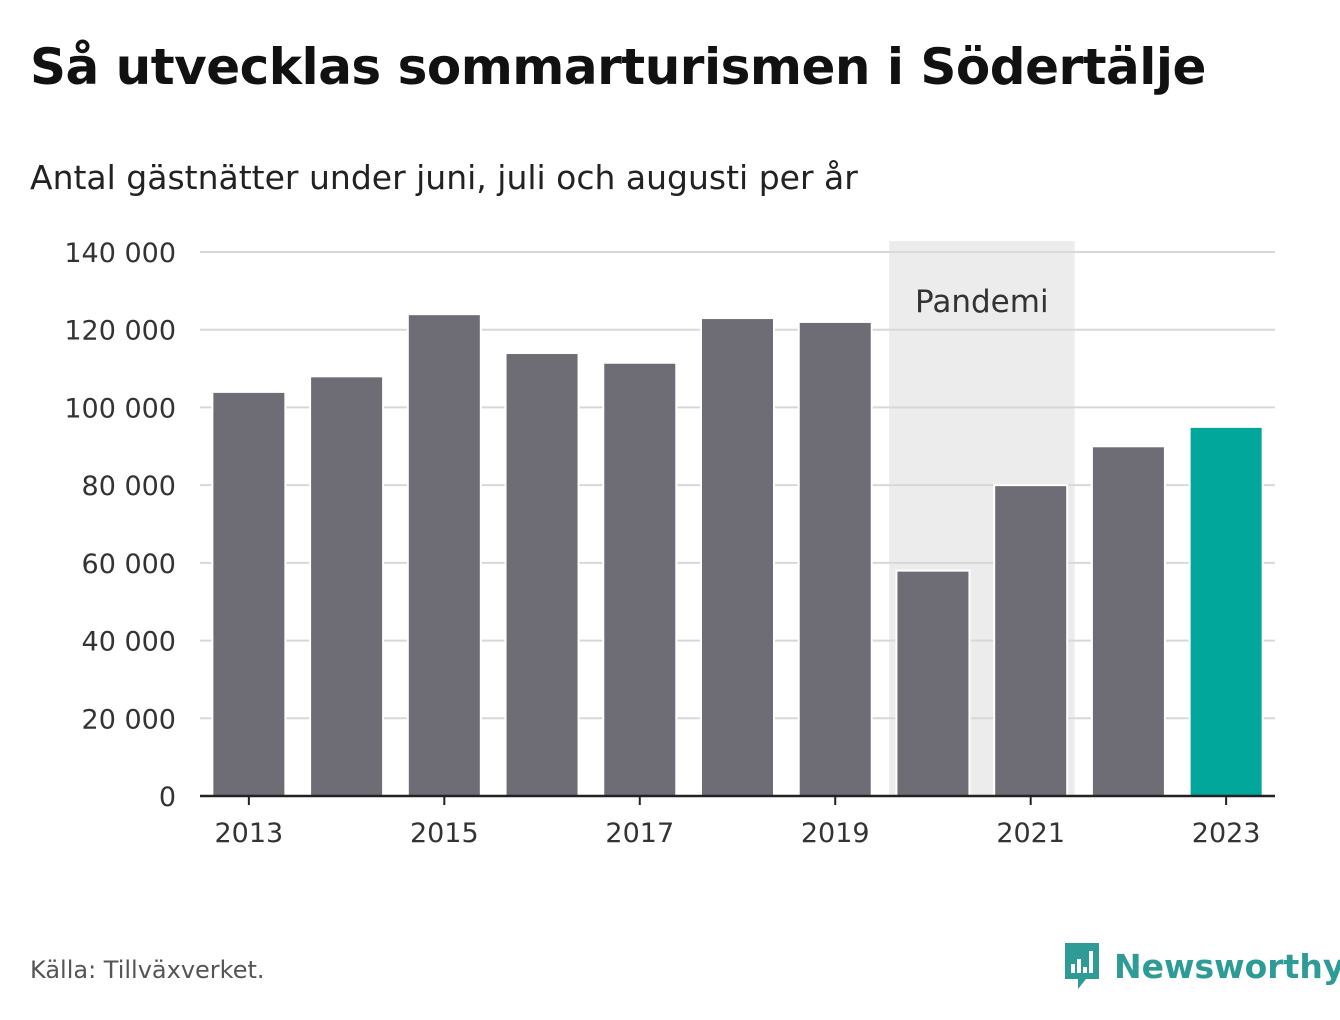 This screenshot has width=1340, height=1020. What do you see at coordinates (1226, 833) in the screenshot?
I see `x-tick-label: 2023` at bounding box center [1226, 833].